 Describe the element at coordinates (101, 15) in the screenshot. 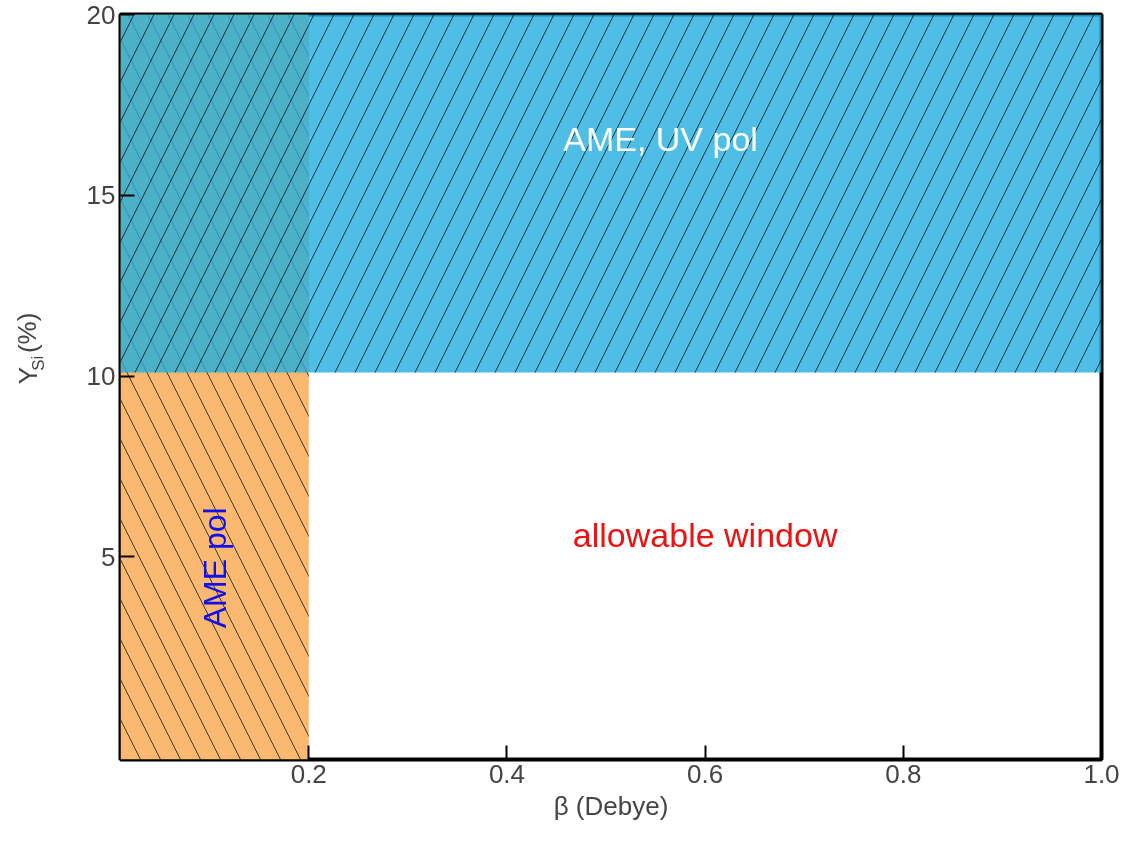

I see `y-tick-label: 20` at that location.